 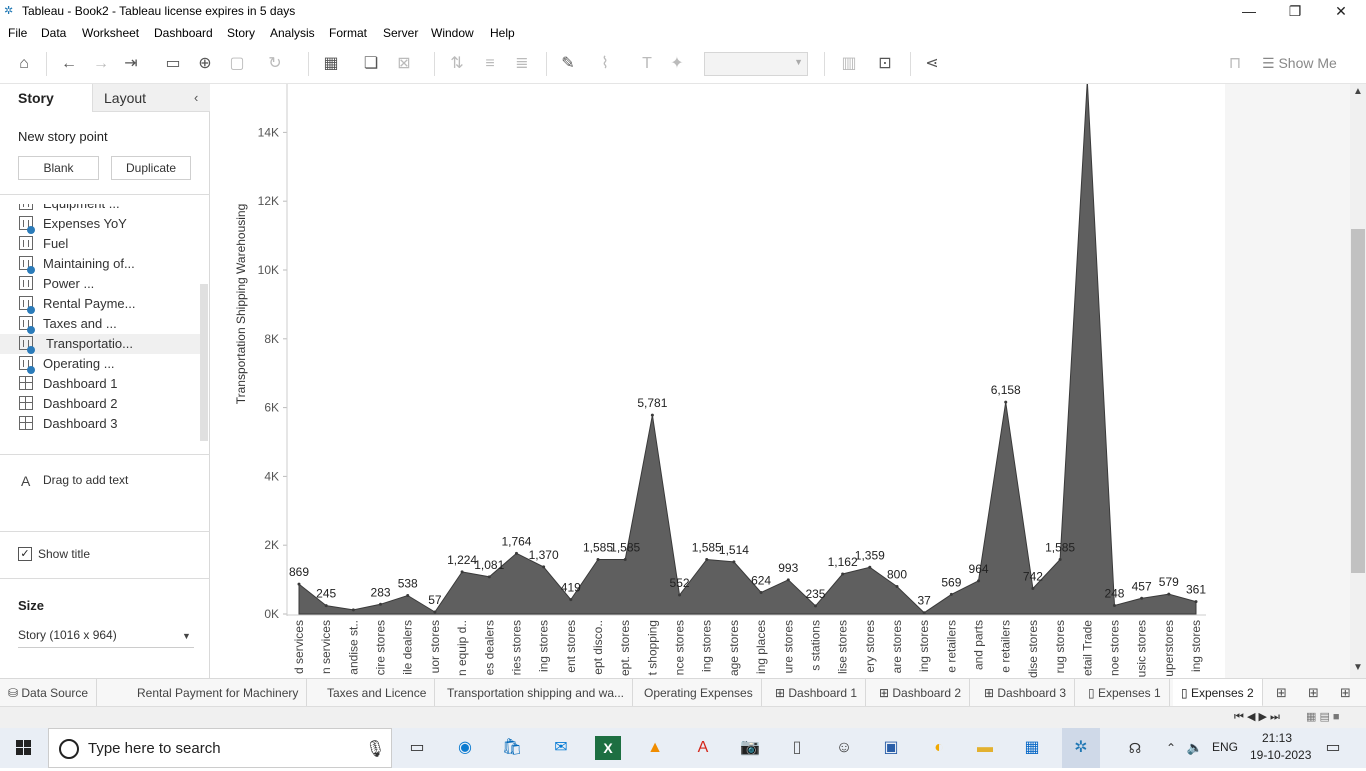 I want to click on vlc-icon: ▲, so click(x=655, y=747).